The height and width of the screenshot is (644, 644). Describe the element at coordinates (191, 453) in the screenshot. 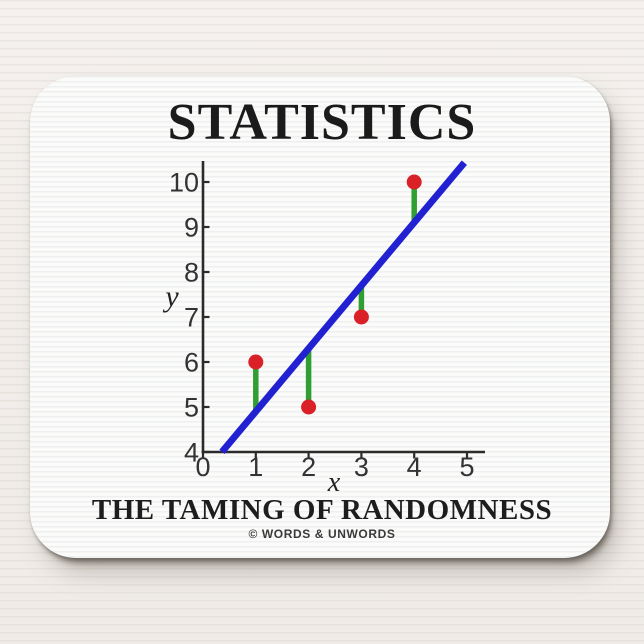

I see `y-tick-label: 4` at that location.